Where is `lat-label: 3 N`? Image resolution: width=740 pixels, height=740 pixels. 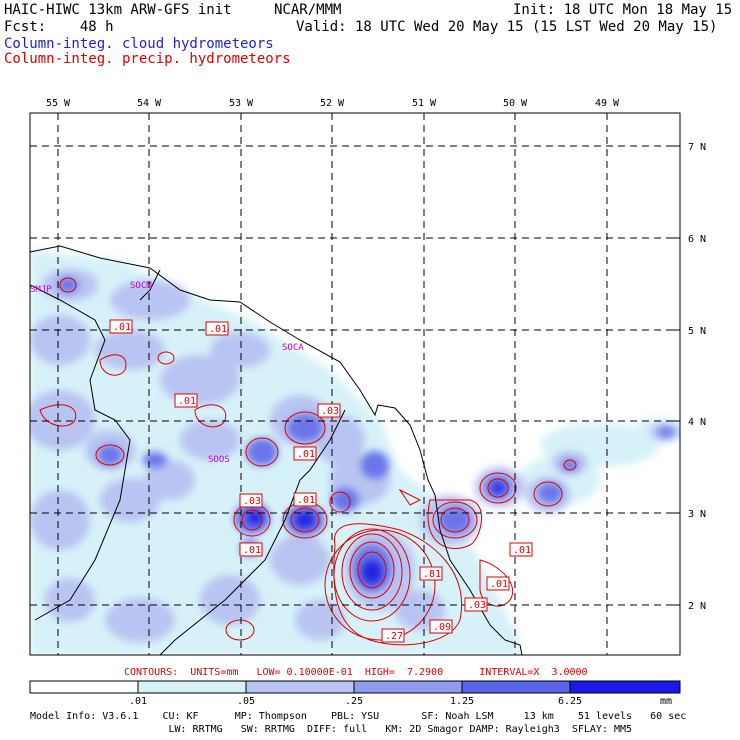
lat-label: 3 N is located at coordinates (697, 514).